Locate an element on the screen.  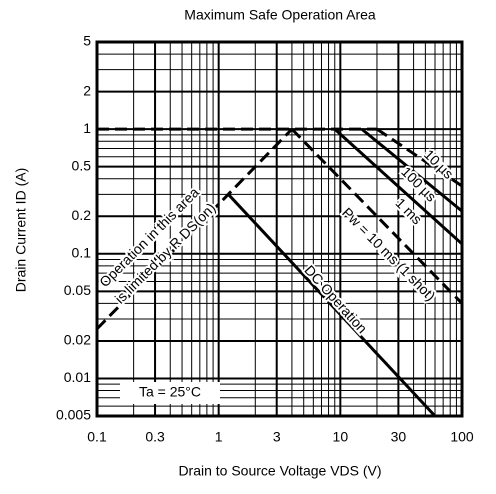
y-tick-label: 0.02 is located at coordinates (77, 340).